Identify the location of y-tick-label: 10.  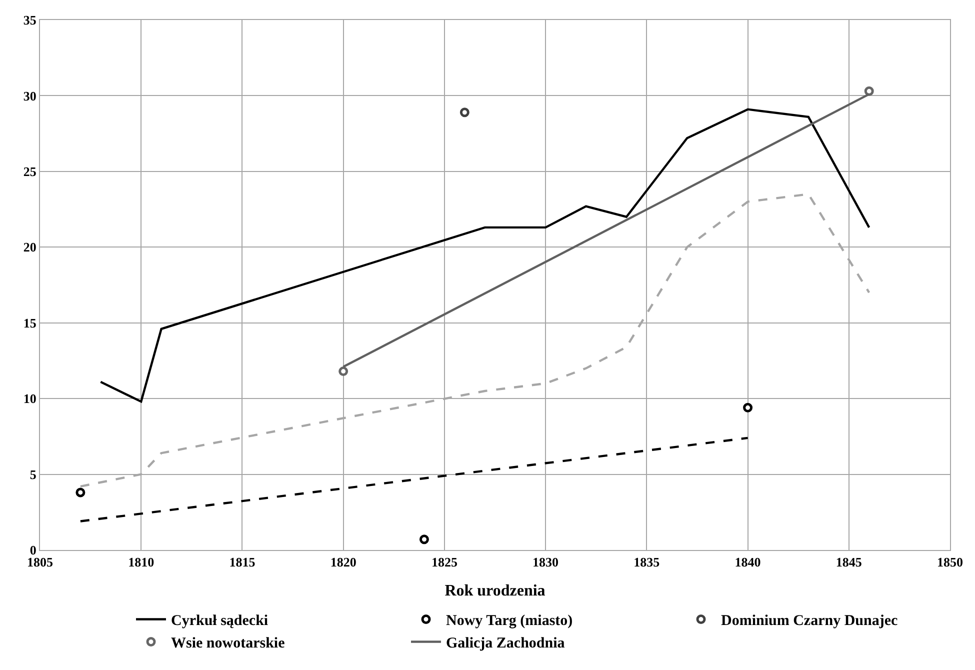
(29, 398).